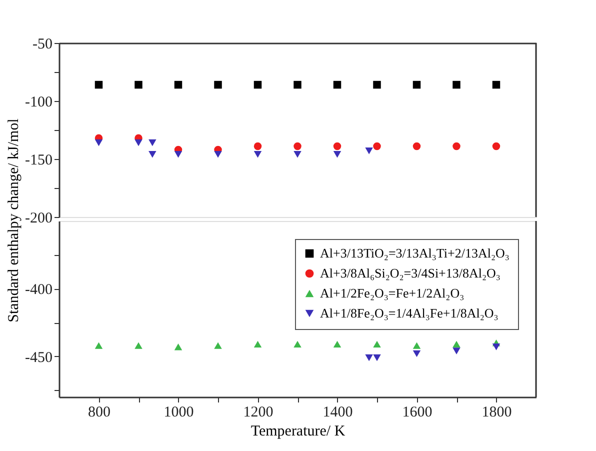 Image resolution: width=596 pixels, height=451 pixels. I want to click on y-axis-title: Standard enthalpy change/ kJ/mol, so click(14, 220).